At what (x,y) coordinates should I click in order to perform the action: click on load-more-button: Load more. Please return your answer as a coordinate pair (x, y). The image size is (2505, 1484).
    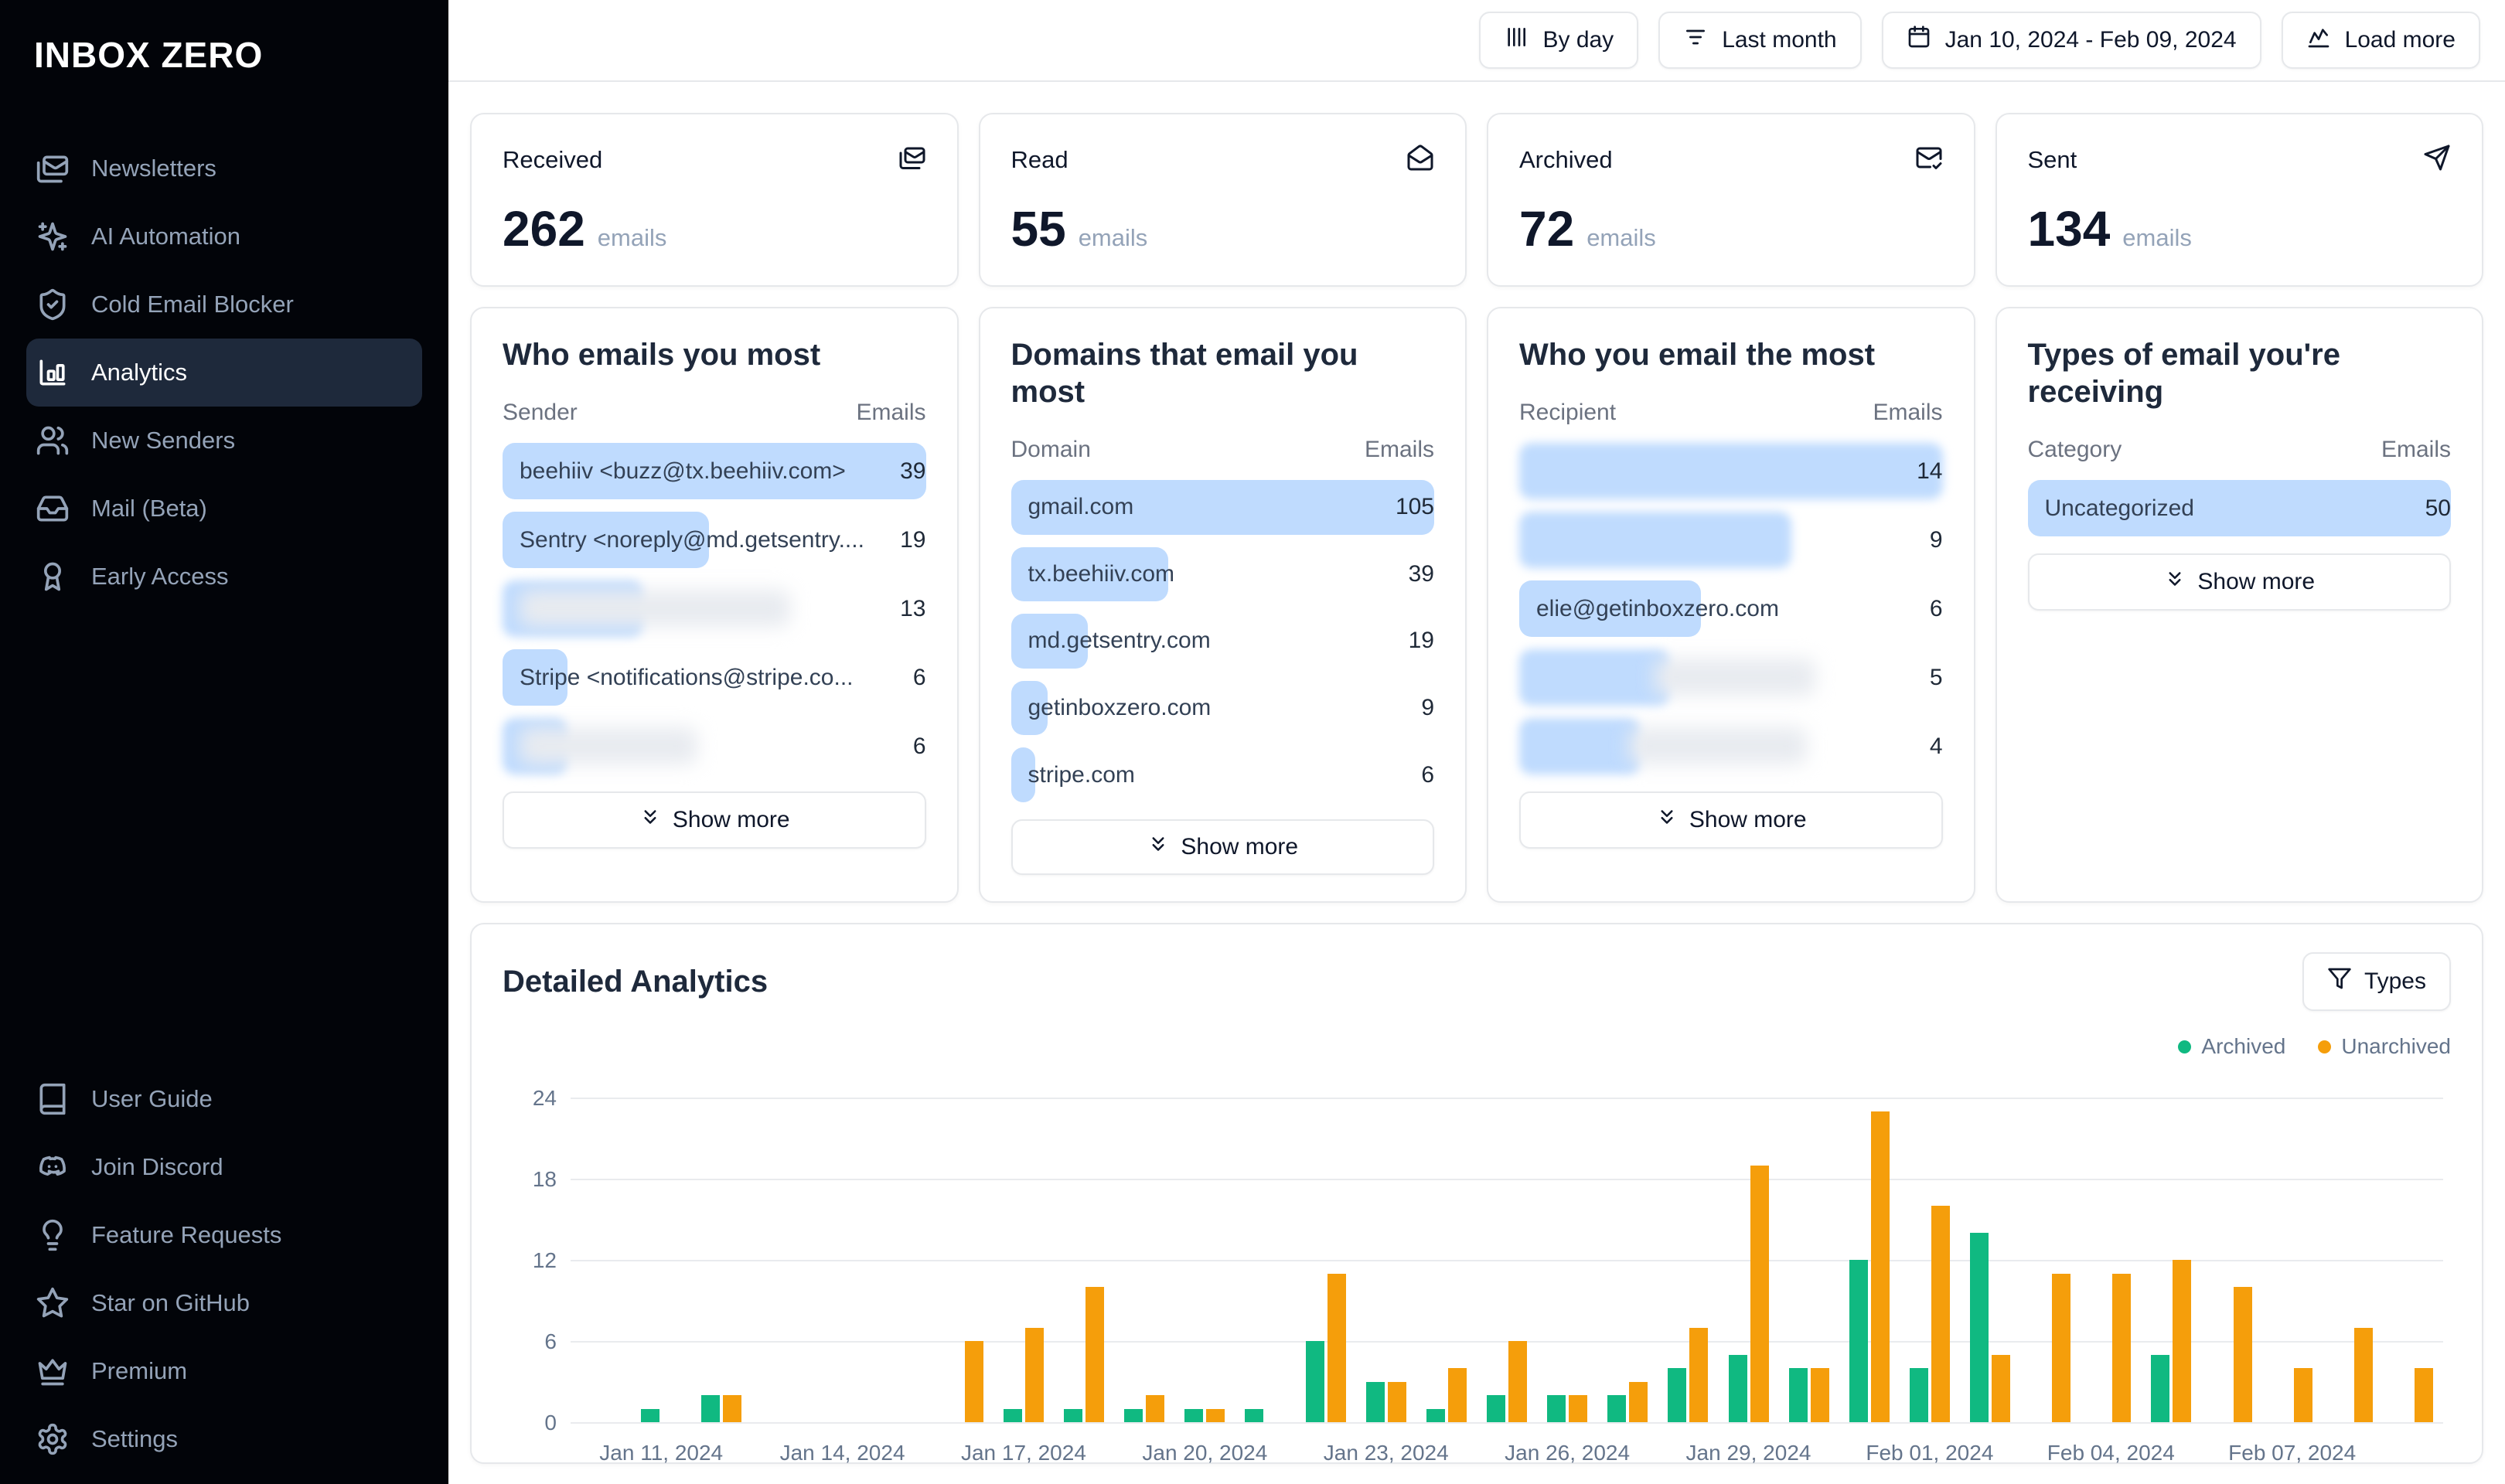
    Looking at the image, I should click on (2380, 40).